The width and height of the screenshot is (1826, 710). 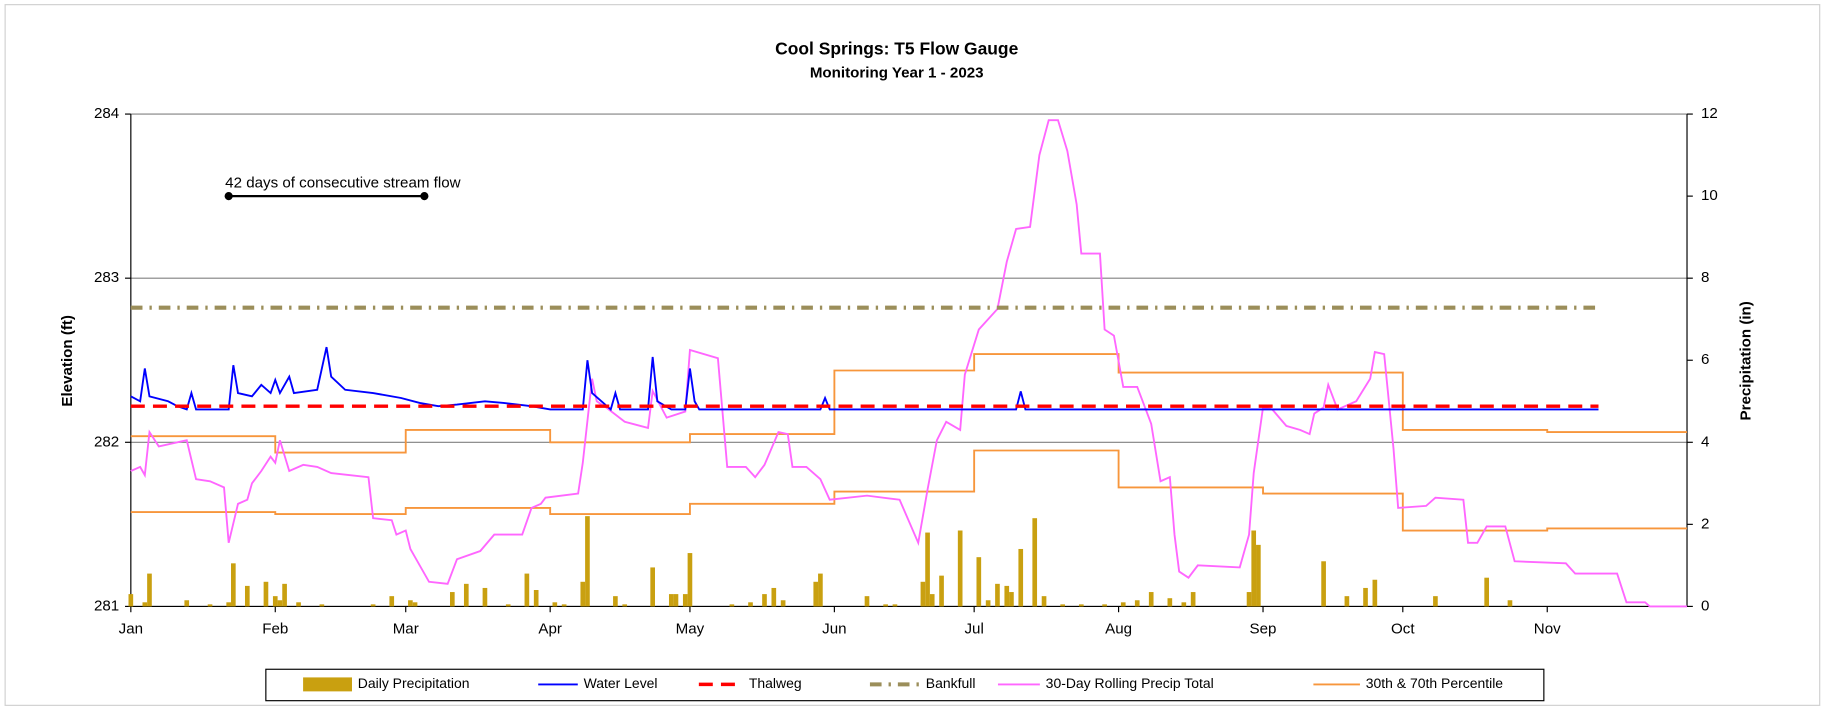 I want to click on y2-tick-label: 8, so click(x=1705, y=277).